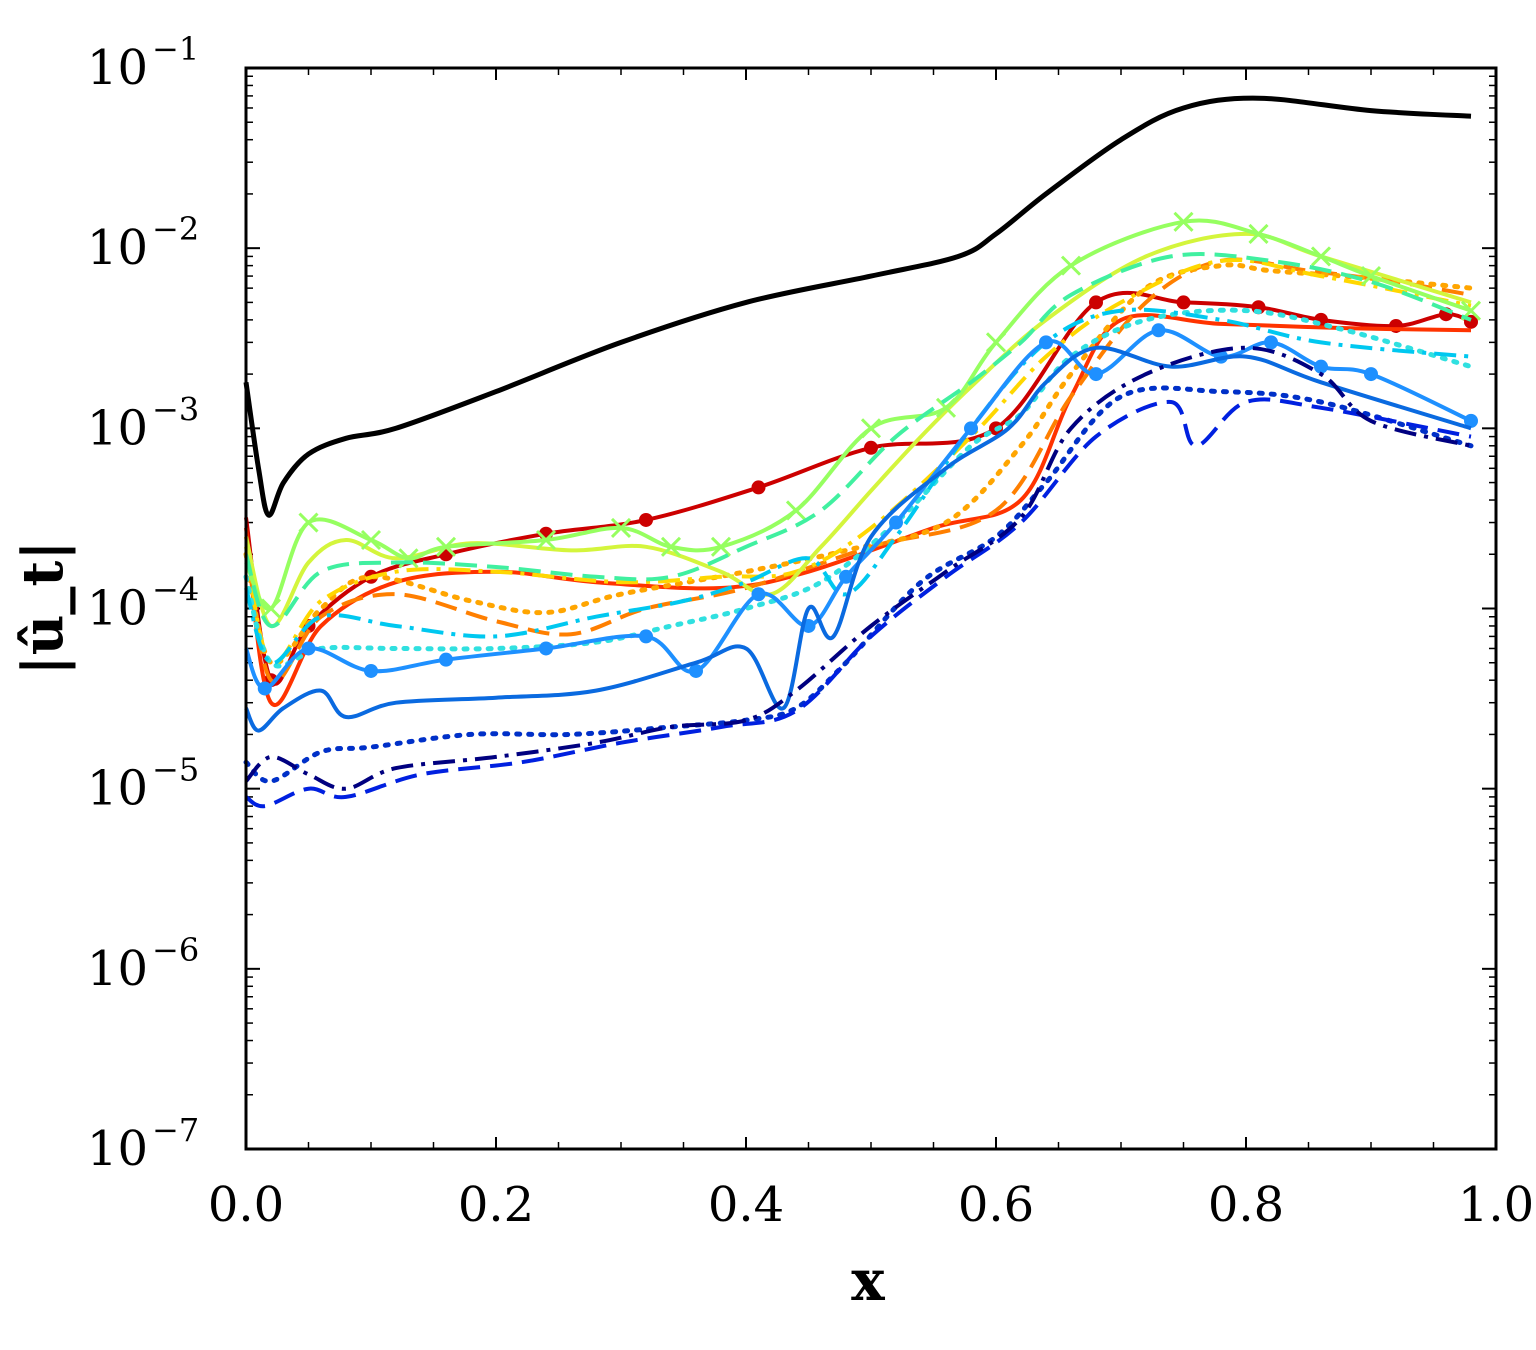 This screenshot has width=1536, height=1350. What do you see at coordinates (746, 1205) in the screenshot?
I see `x-tick-label: 0.4` at bounding box center [746, 1205].